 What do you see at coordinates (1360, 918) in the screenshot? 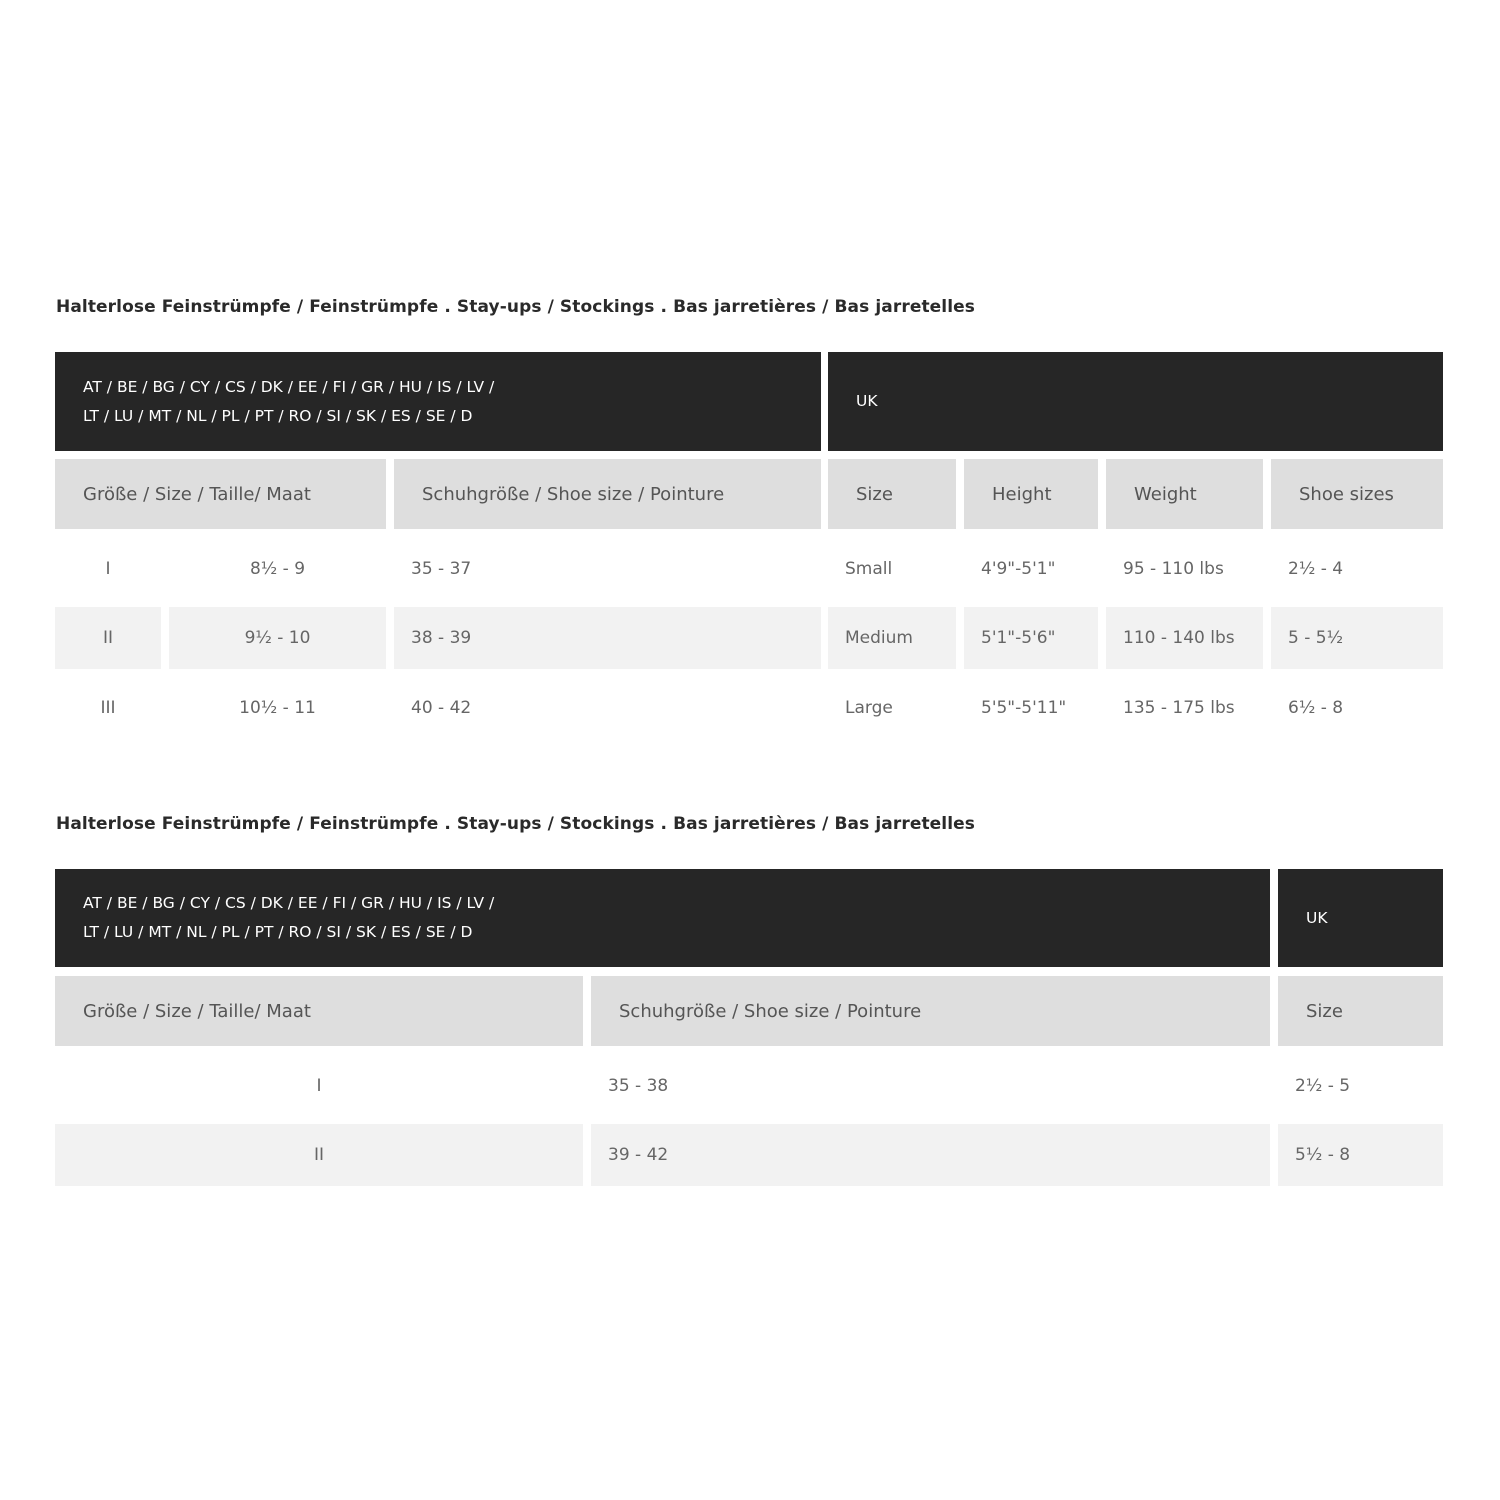
I see `table2-uk-header: UK` at bounding box center [1360, 918].